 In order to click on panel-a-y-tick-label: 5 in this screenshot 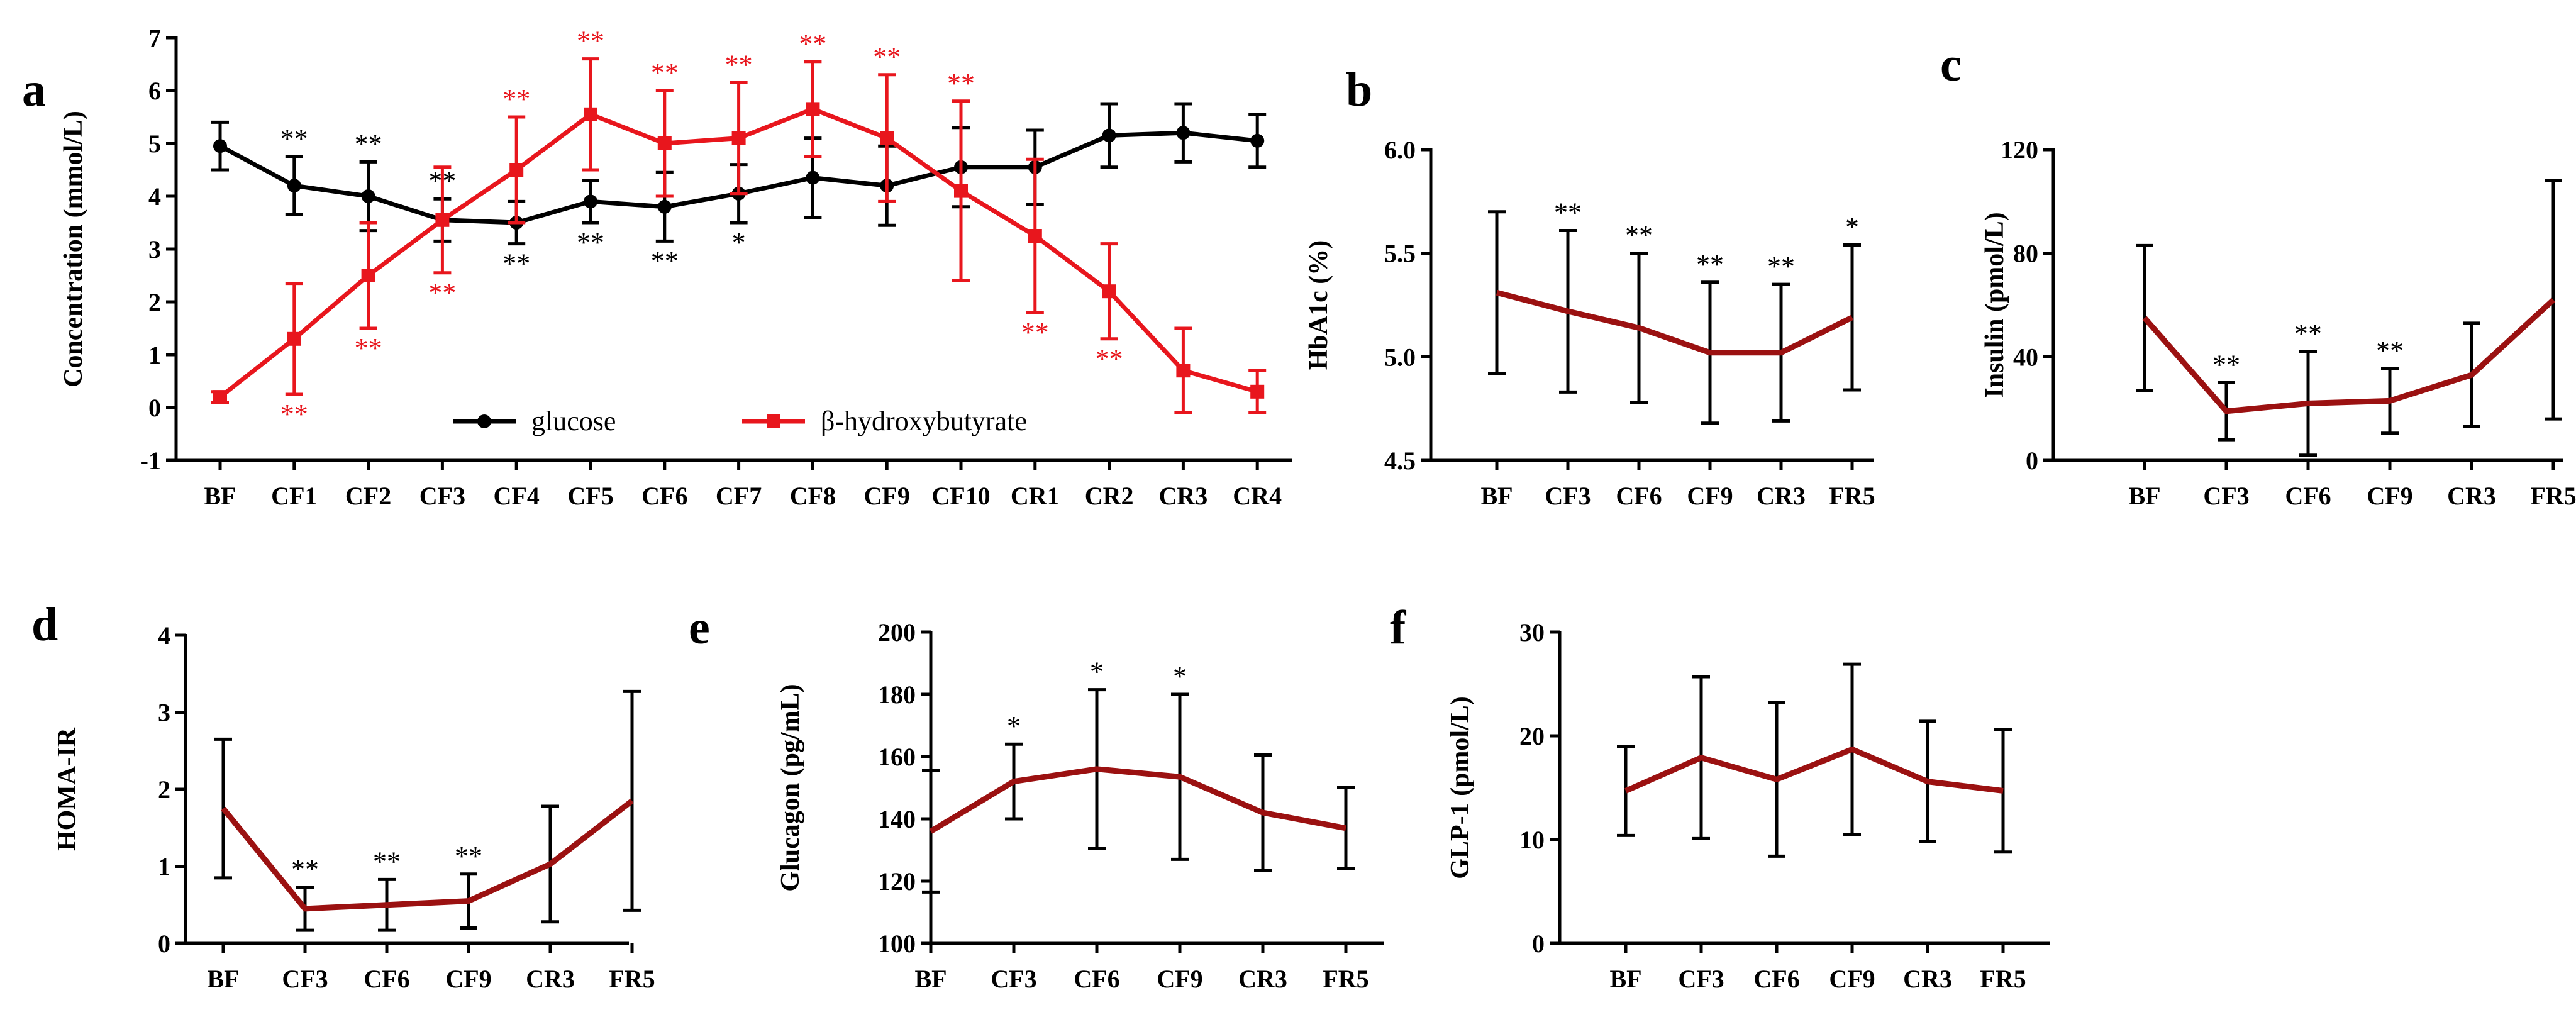, I will do `click(154, 144)`.